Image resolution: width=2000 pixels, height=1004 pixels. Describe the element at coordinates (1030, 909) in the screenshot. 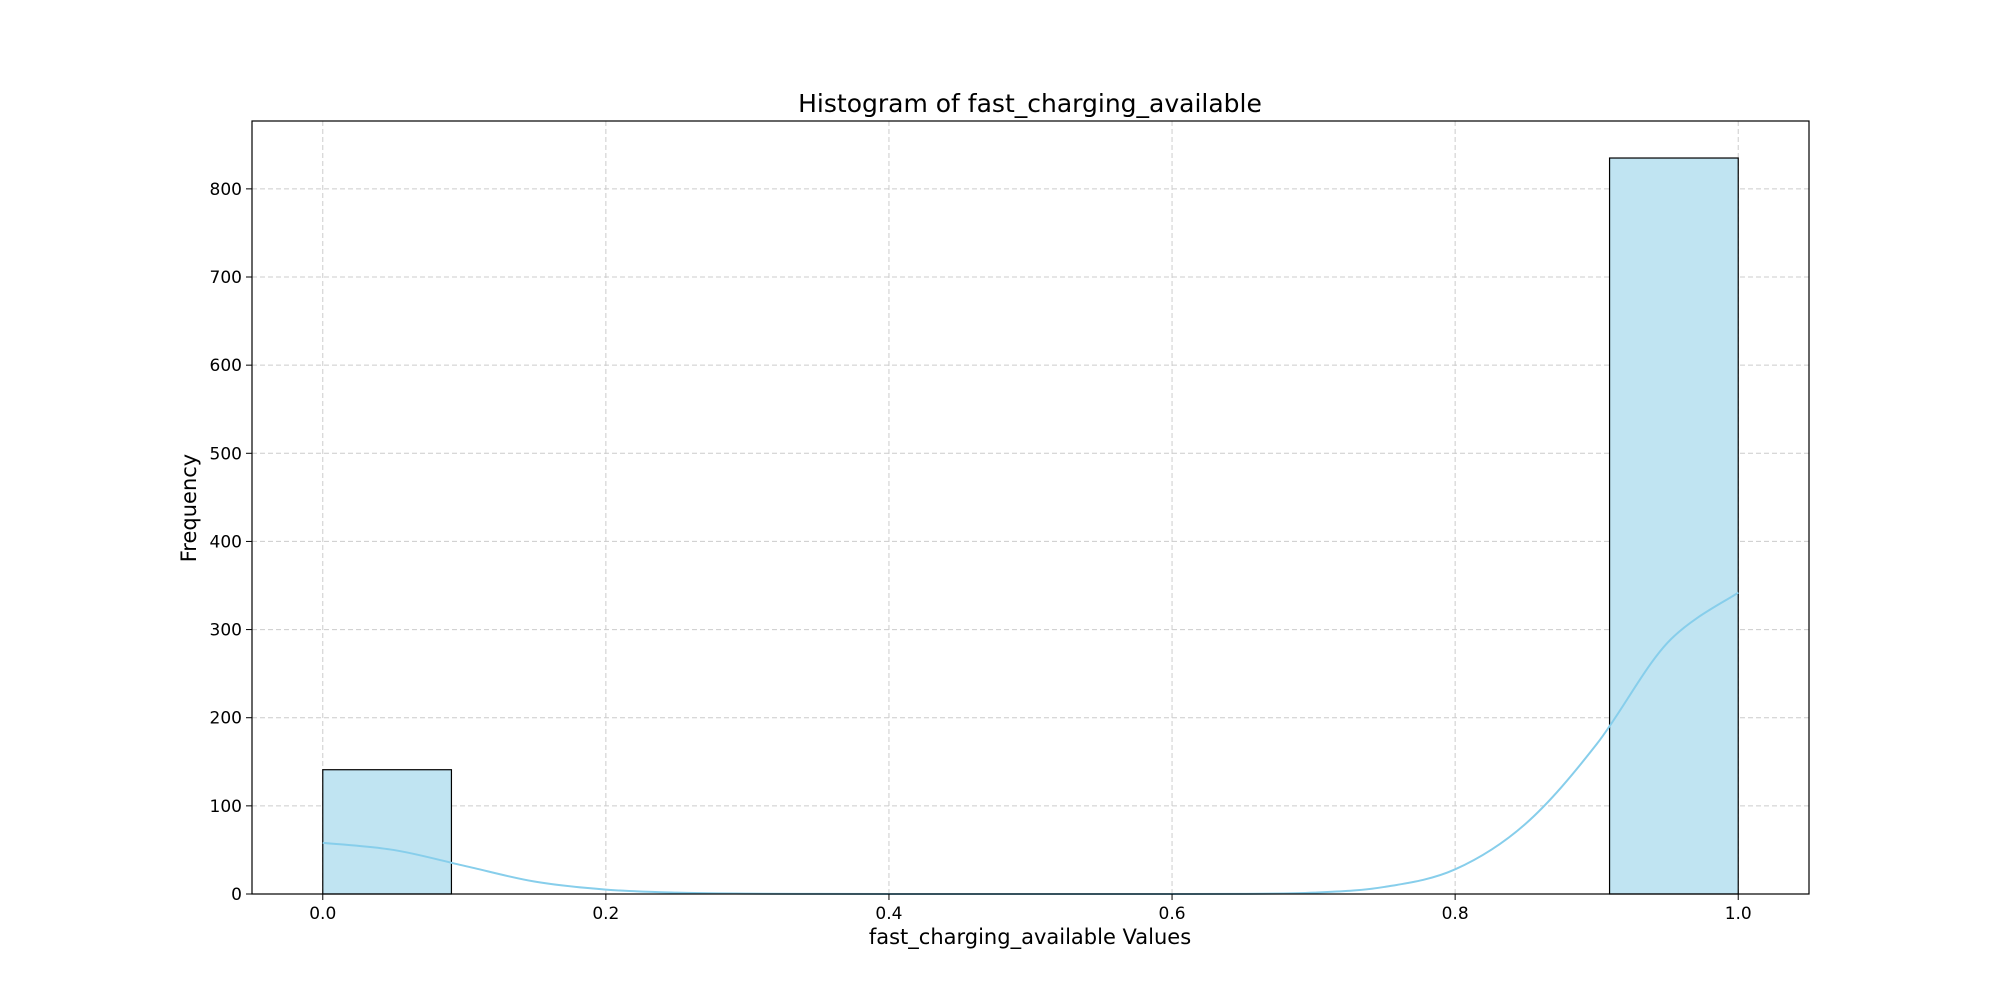

I see `x-axis-ticks: 0.0 0.2 0.4 0.6 0.8 1.0` at that location.